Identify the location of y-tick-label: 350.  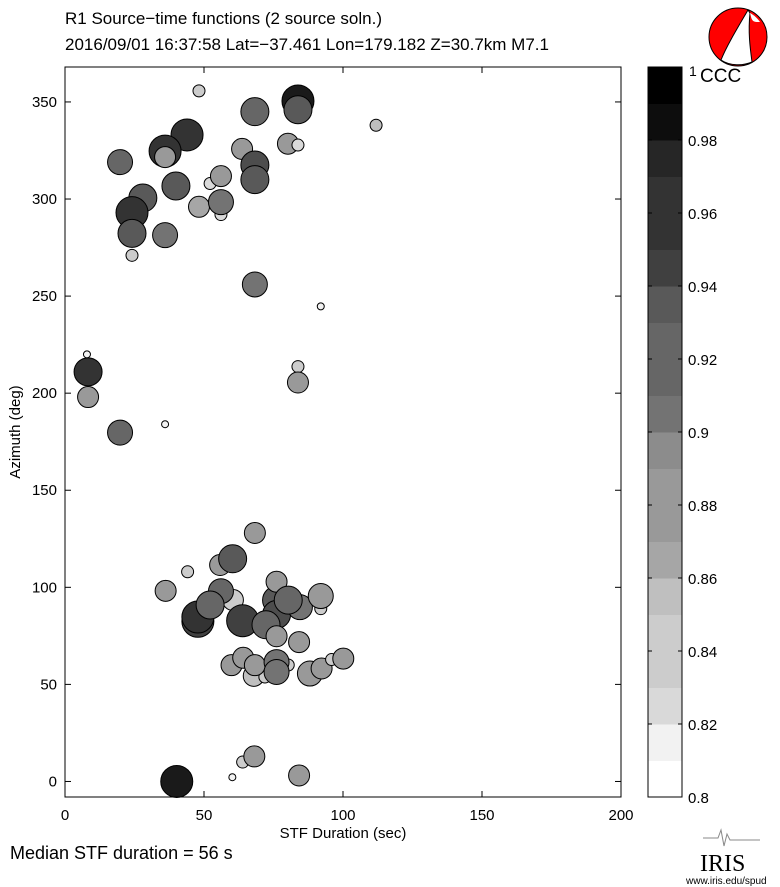
(44, 102).